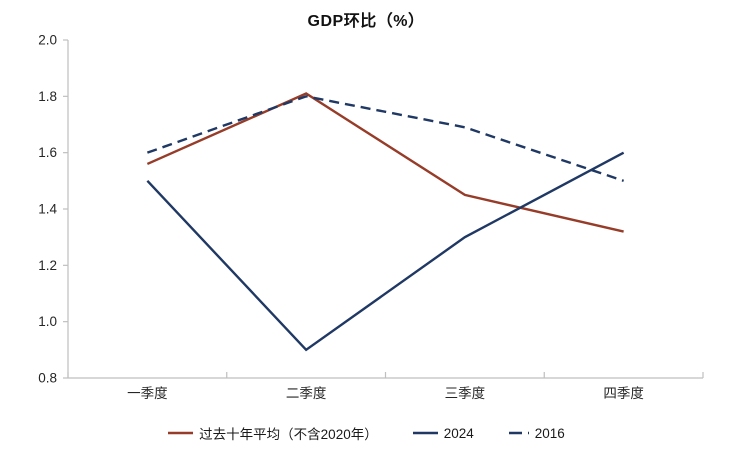  What do you see at coordinates (47, 96) in the screenshot?
I see `y-axis-tick-label: 1.8` at bounding box center [47, 96].